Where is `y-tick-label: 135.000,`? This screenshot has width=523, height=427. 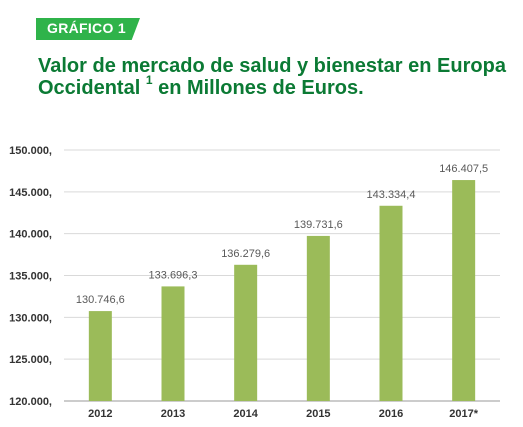 y-tick-label: 135.000, is located at coordinates (30, 277).